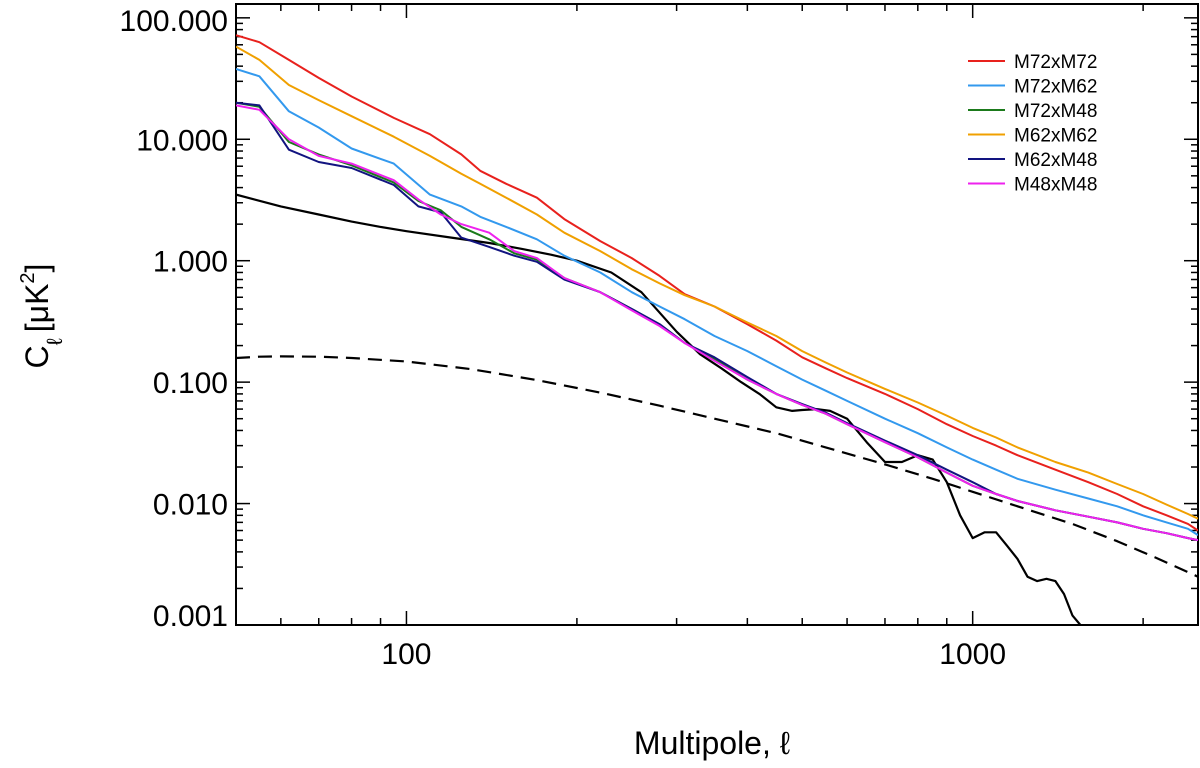 This screenshot has height=768, width=1200. Describe the element at coordinates (1055, 136) in the screenshot. I see `legend-label: M62xM62` at that location.